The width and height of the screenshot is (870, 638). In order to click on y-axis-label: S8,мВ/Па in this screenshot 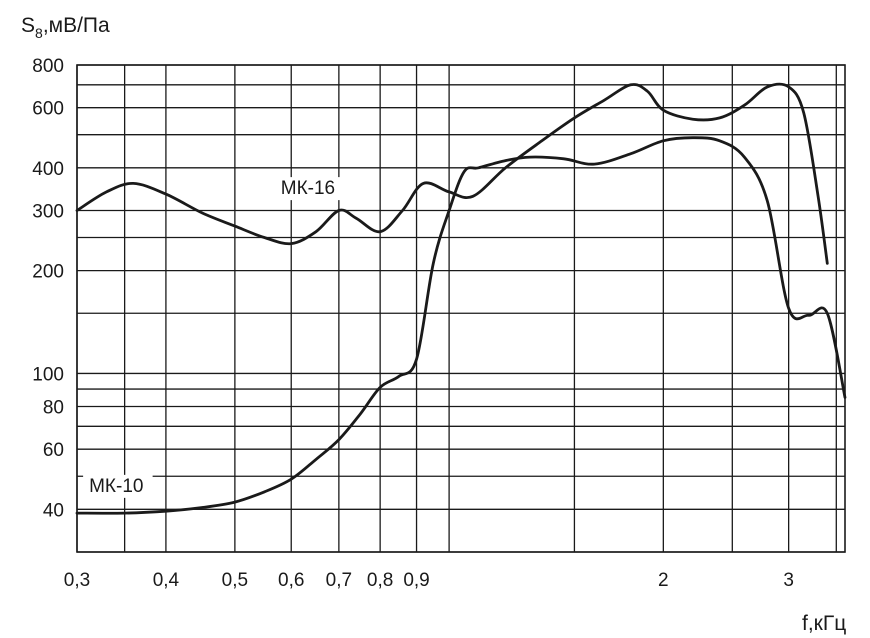, I will do `click(65, 27)`.